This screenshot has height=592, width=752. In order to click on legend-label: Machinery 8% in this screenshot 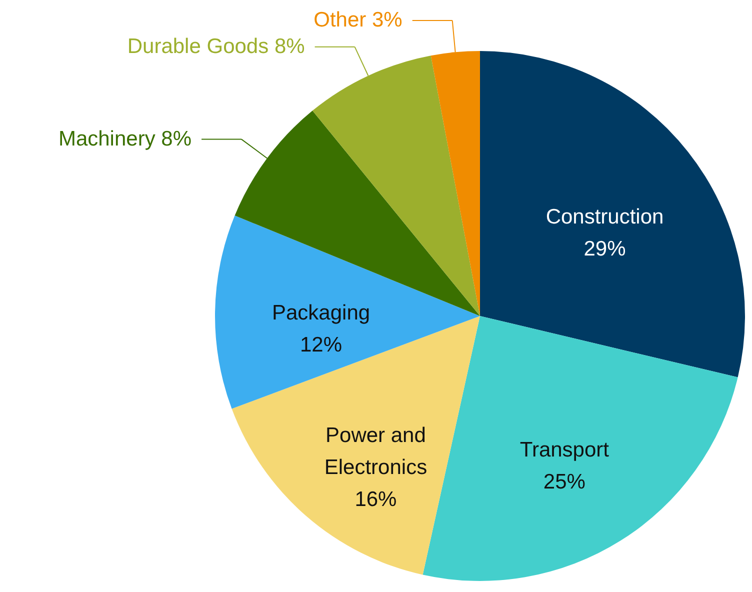, I will do `click(125, 138)`.